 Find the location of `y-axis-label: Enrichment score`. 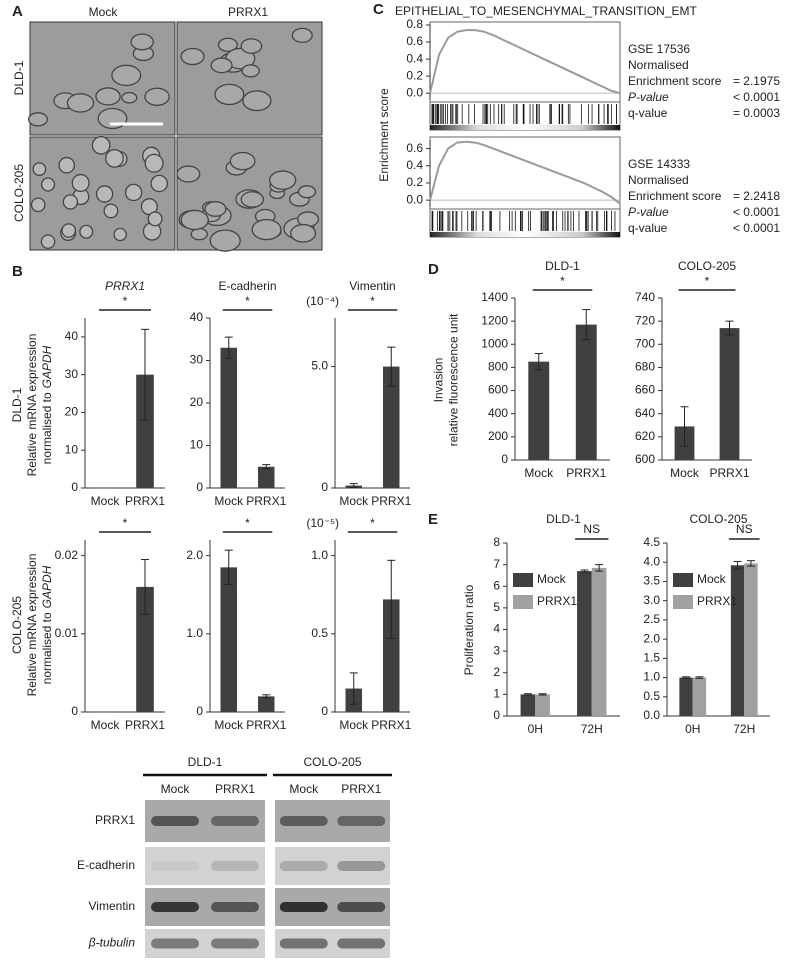

y-axis-label: Enrichment score is located at coordinates (384, 135).